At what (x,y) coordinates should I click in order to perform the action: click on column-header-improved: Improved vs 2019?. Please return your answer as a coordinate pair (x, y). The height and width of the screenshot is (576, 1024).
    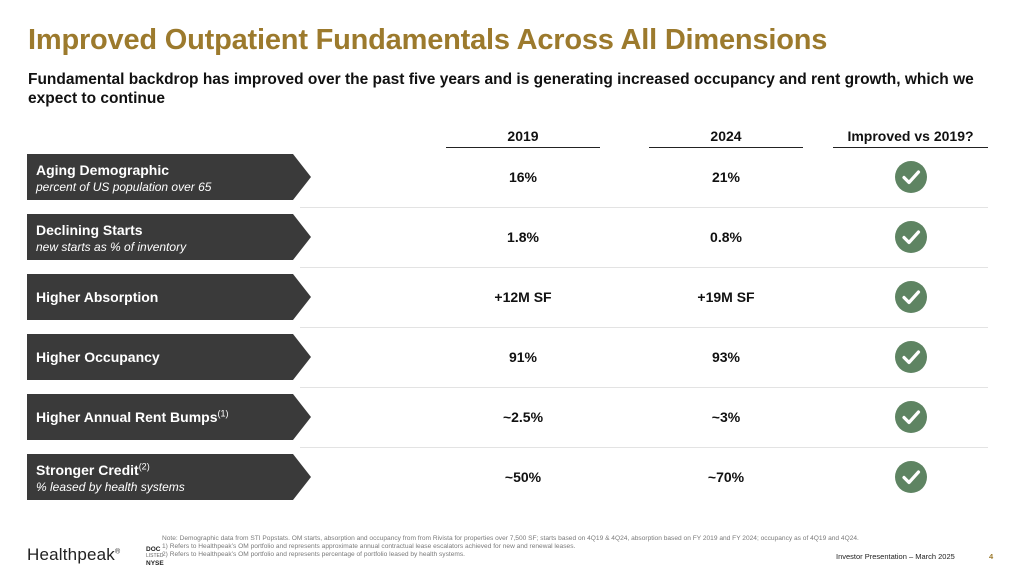
    Looking at the image, I should click on (910, 138).